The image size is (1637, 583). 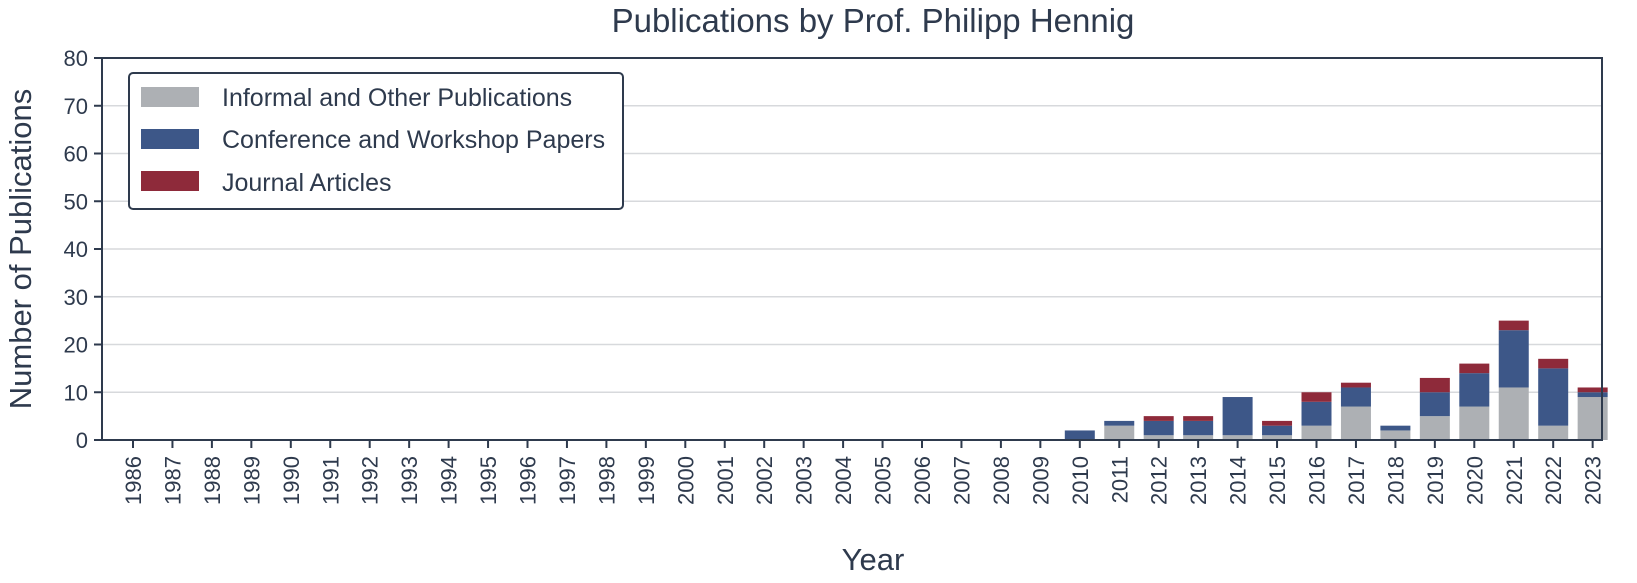 I want to click on bar-journal-2013, so click(x=1198, y=418).